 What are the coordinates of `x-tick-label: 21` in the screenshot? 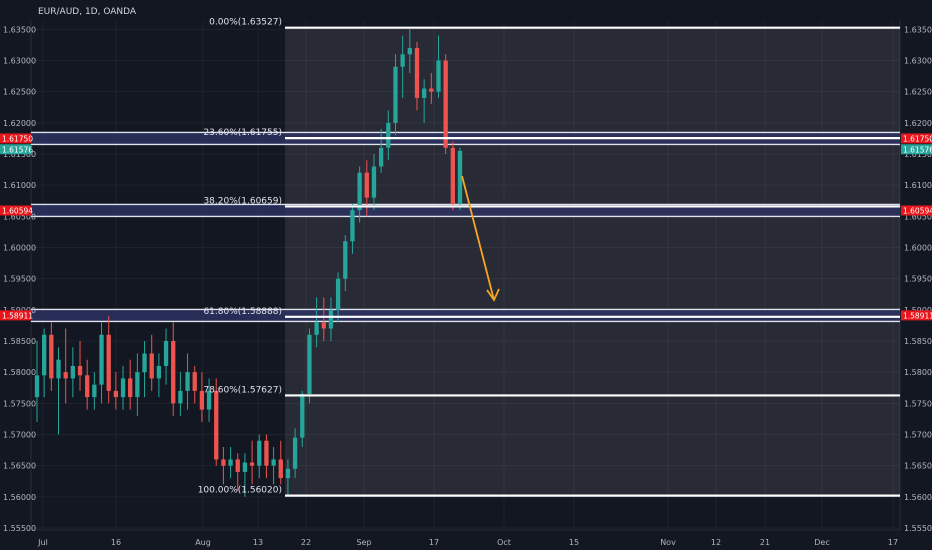 It's located at (765, 542).